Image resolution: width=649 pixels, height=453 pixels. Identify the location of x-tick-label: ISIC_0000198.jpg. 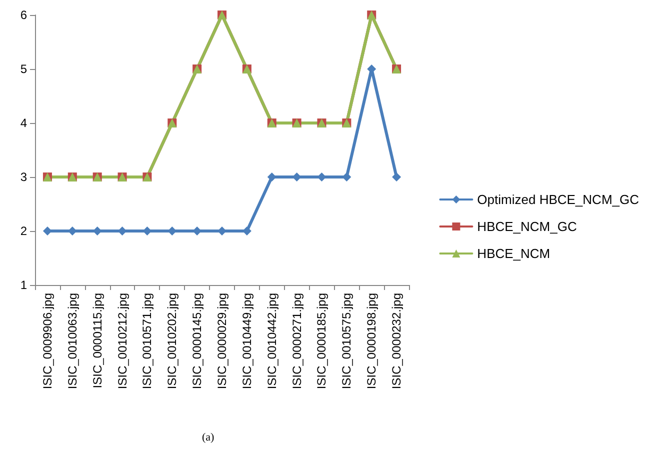
(371, 341).